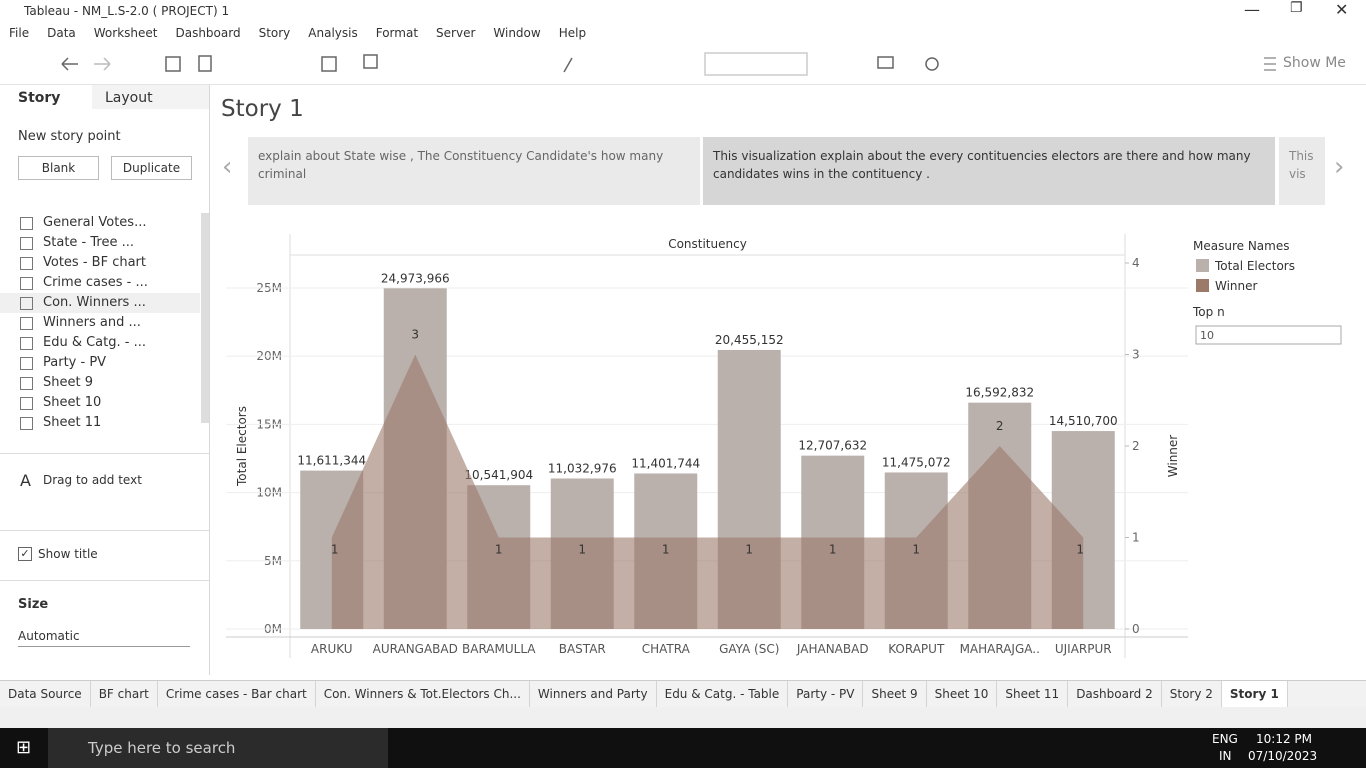 The height and width of the screenshot is (768, 1366). Describe the element at coordinates (668, 64) in the screenshot. I see `toolbar-icons` at that location.